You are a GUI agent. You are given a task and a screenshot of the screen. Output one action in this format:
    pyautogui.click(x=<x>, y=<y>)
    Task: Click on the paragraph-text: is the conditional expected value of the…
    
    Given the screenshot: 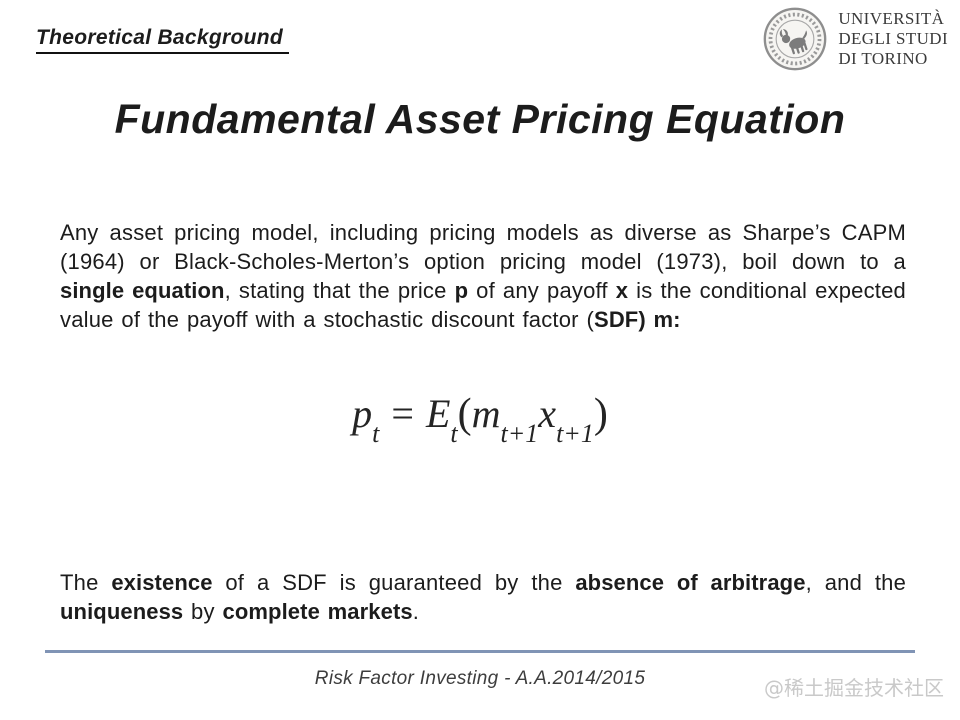 What is the action you would take?
    pyautogui.click(x=483, y=305)
    